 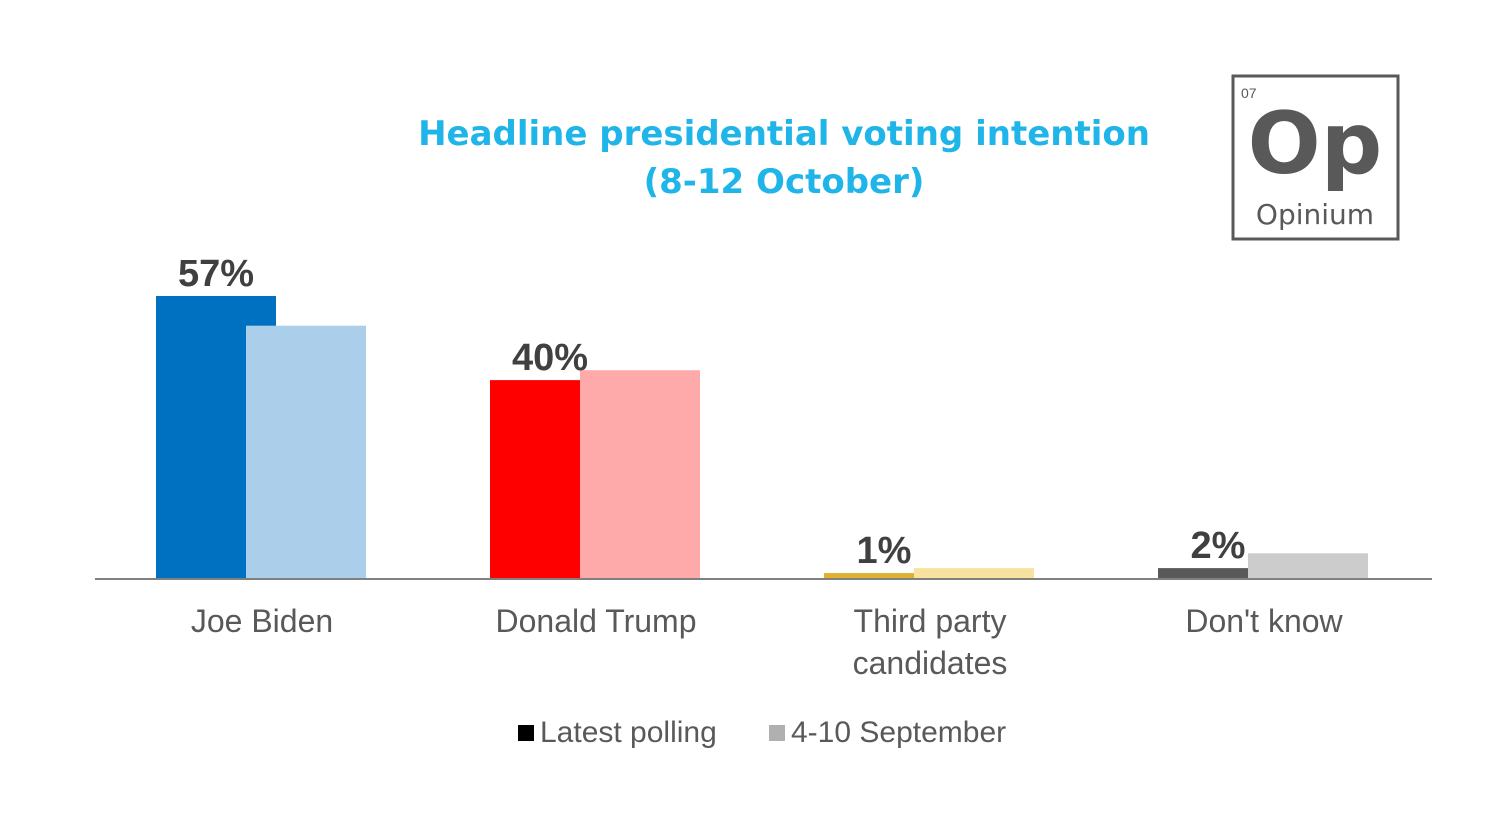 What do you see at coordinates (930, 621) in the screenshot?
I see `category-label-third-party-candidates-line-1: Third party` at bounding box center [930, 621].